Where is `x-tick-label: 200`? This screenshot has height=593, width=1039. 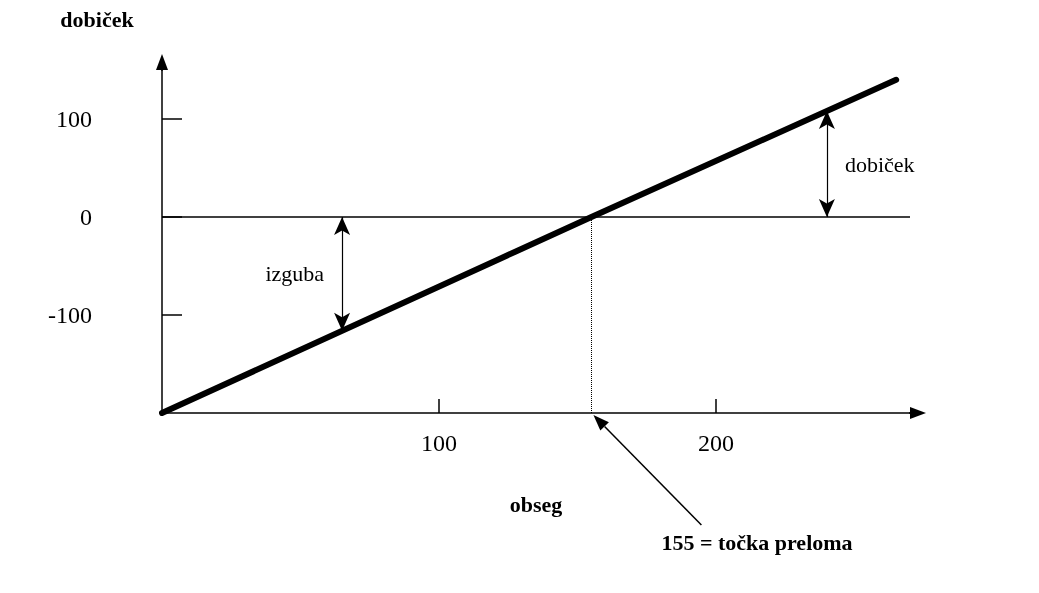
x-tick-label: 200 is located at coordinates (716, 443).